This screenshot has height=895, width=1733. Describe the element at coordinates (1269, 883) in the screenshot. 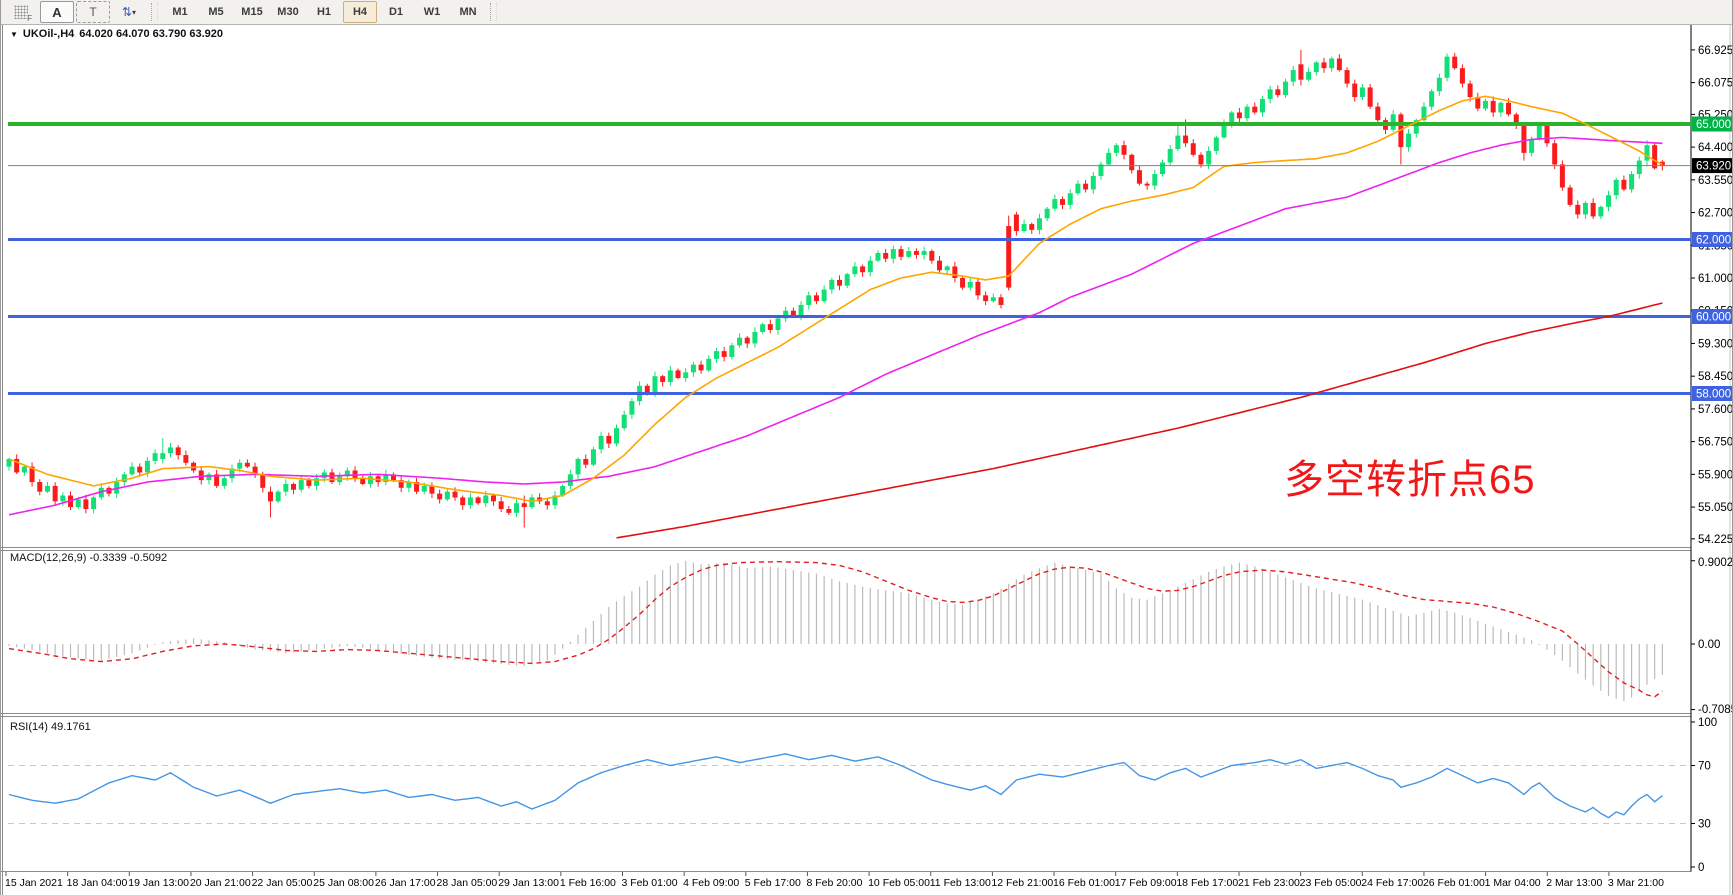

I see `time-tick-label: 21 Feb 23:00` at that location.